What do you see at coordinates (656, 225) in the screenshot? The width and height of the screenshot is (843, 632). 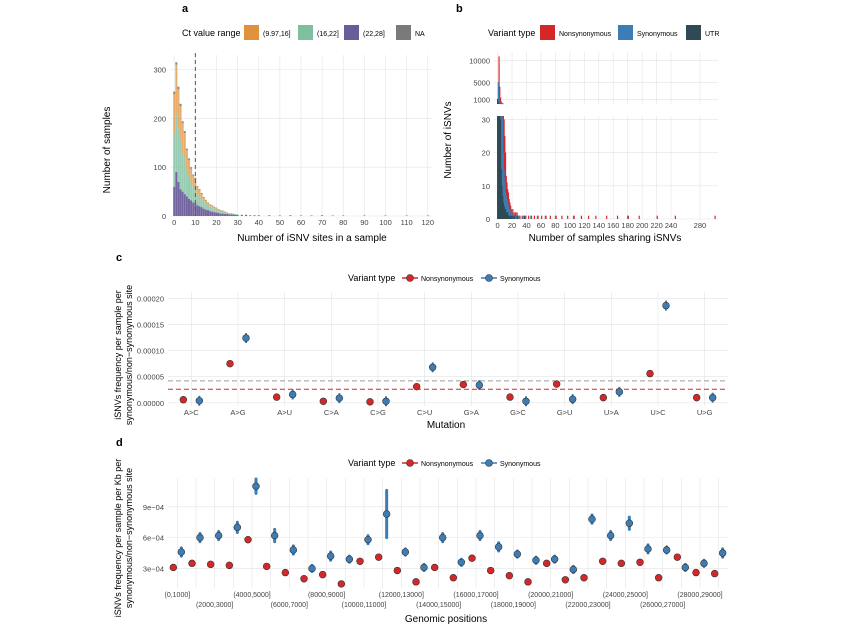 I see `b-x-tick-11: 220` at bounding box center [656, 225].